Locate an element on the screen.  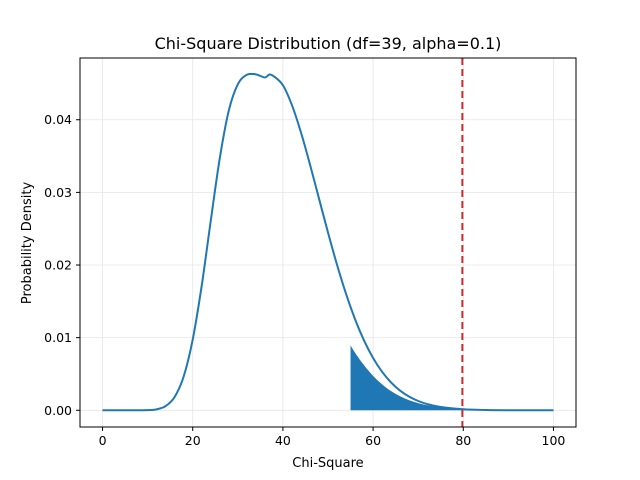
x-tick-label: 0 is located at coordinates (103, 440).